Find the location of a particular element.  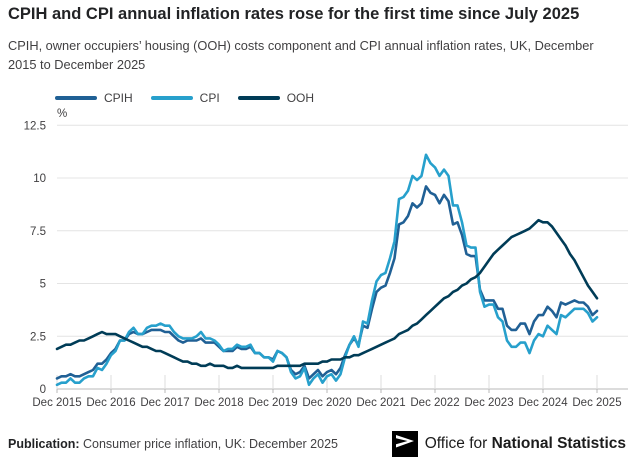

legend-label: CPI is located at coordinates (209, 98).